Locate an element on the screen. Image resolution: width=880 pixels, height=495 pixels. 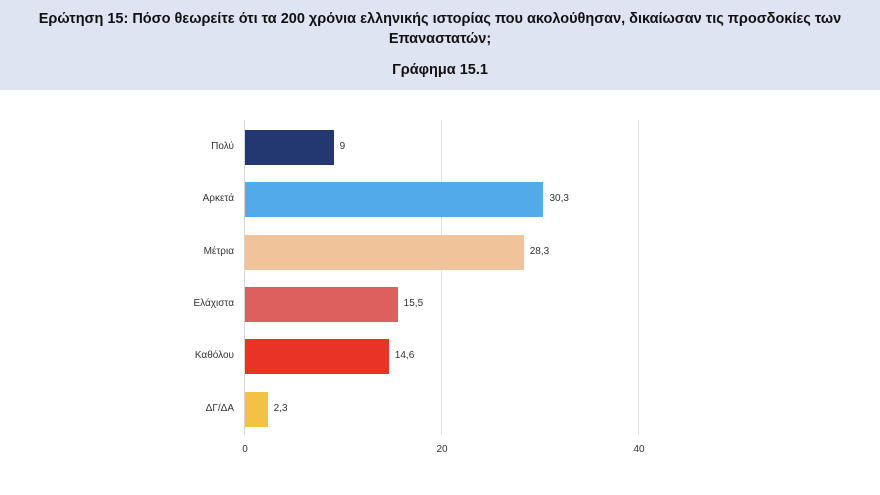
category-label: Αρκετά is located at coordinates (218, 199).